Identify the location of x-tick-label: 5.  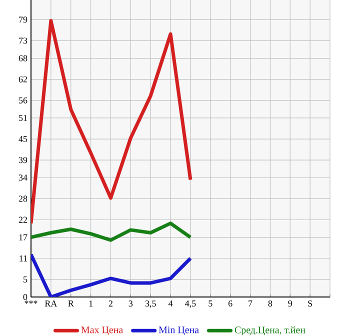
(210, 303).